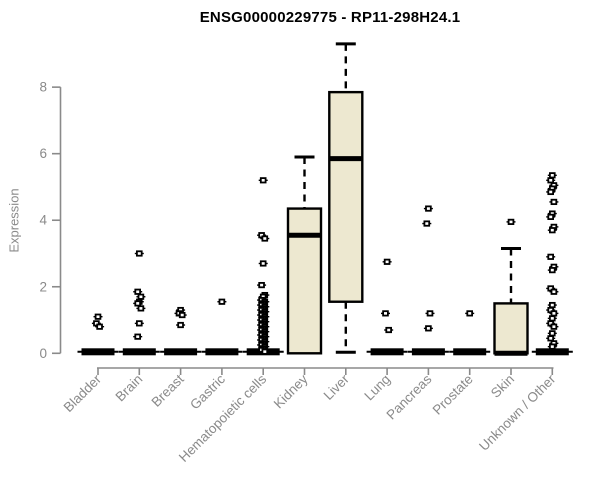  What do you see at coordinates (330, 17) in the screenshot?
I see `chart-title: ENSG00000229775 - RP11-298H24.1` at bounding box center [330, 17].